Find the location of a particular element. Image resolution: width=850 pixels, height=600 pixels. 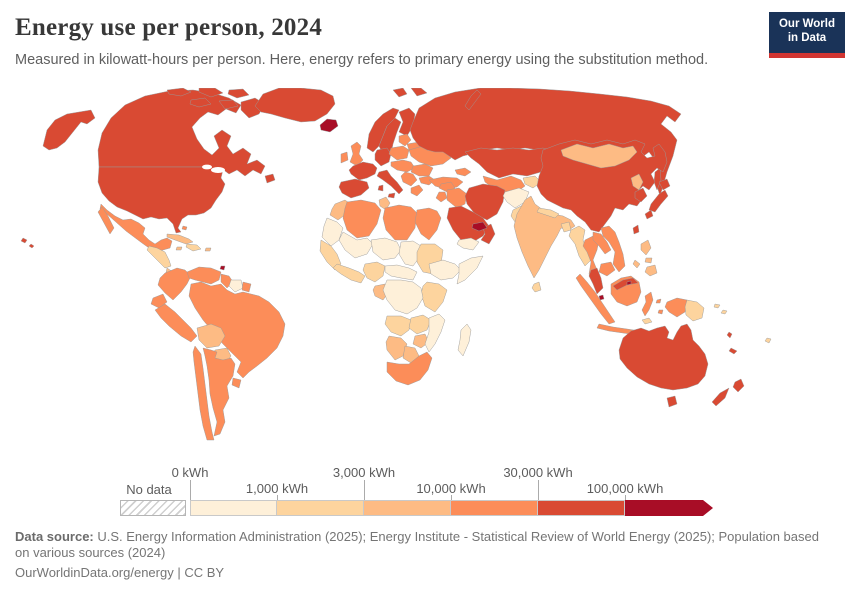

west-papua is located at coordinates (676, 307).